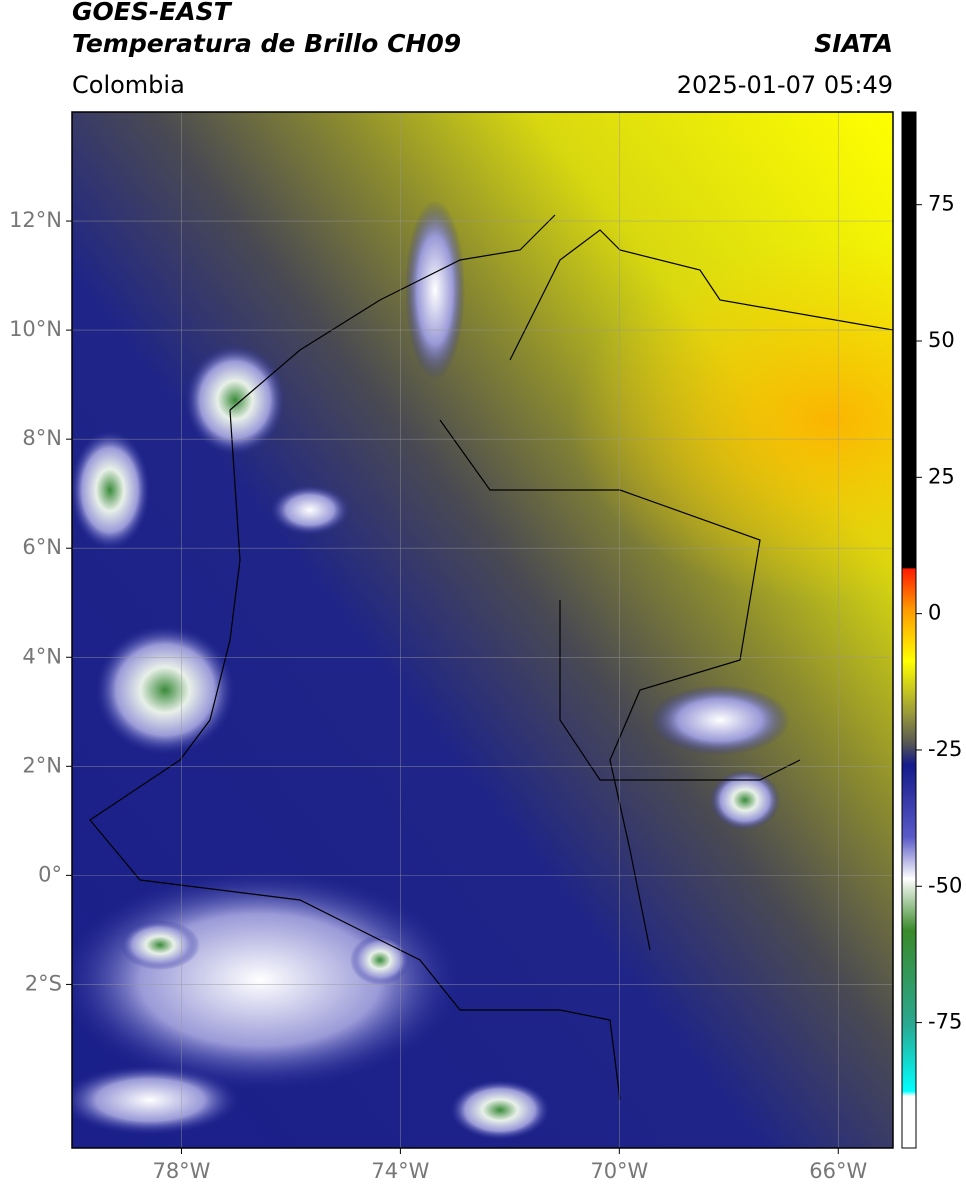  What do you see at coordinates (785, 85) in the screenshot?
I see `datetime-label: 2025-01-07 05:49` at bounding box center [785, 85].